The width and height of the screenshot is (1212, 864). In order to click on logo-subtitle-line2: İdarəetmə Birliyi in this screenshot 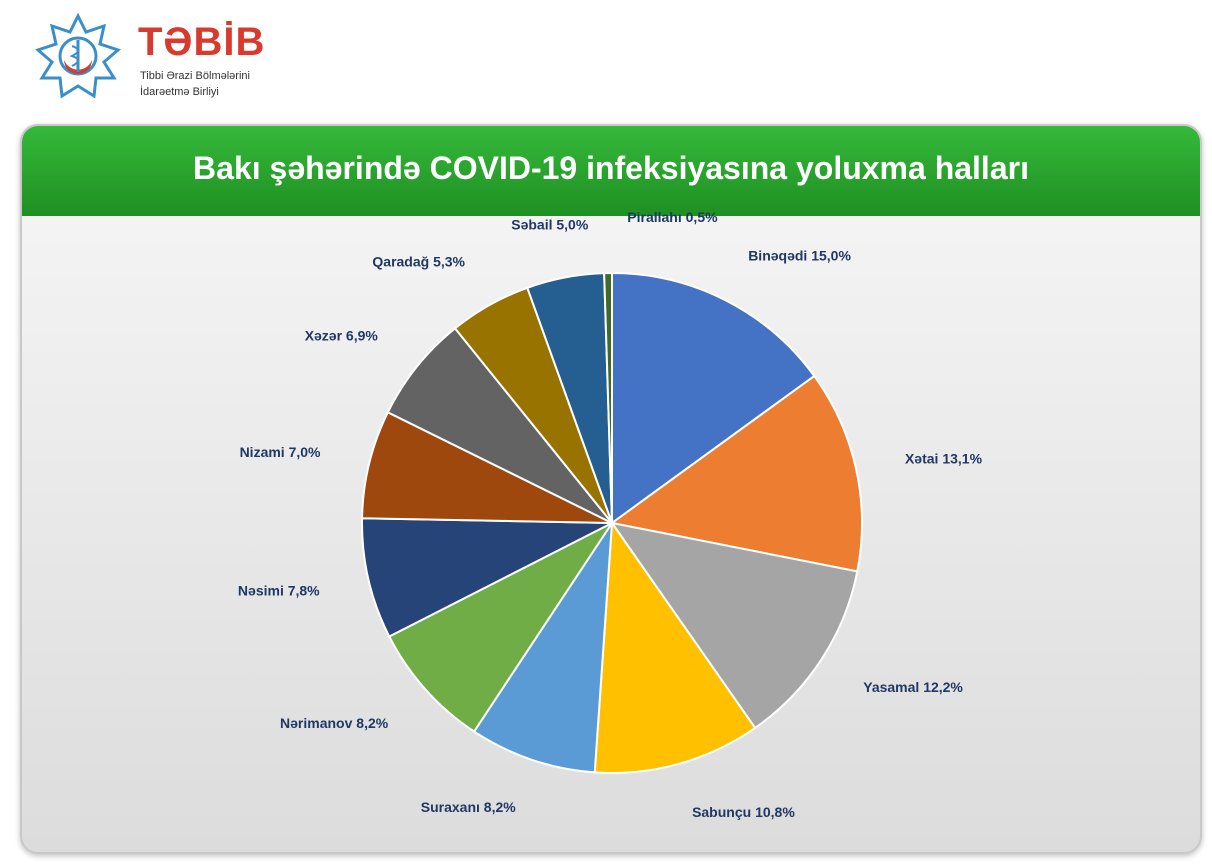, I will do `click(179, 92)`.